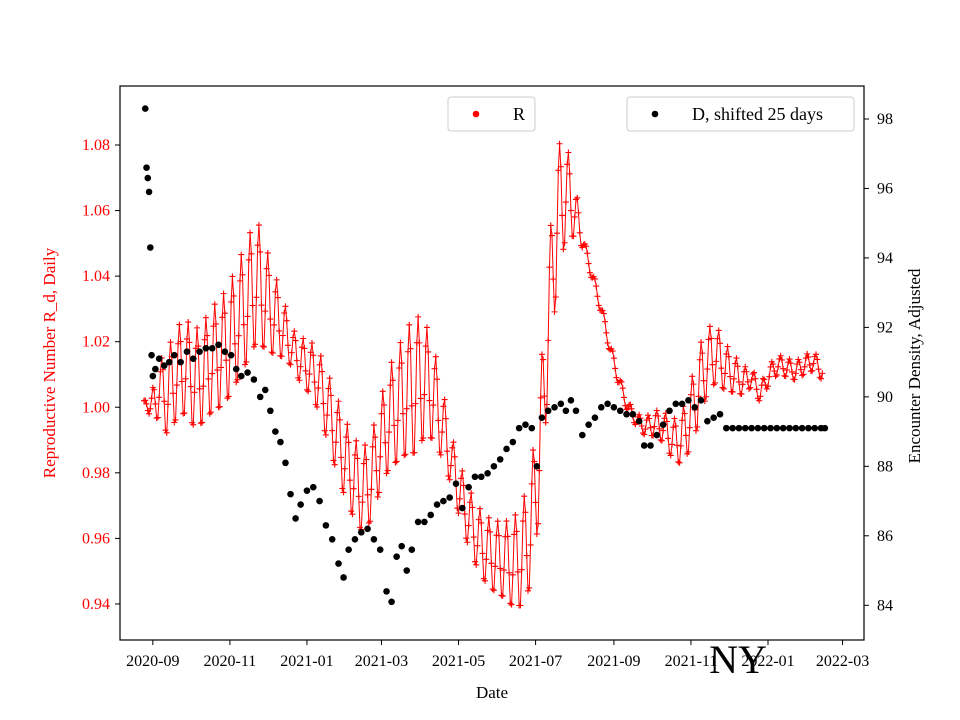 The height and width of the screenshot is (720, 960). I want to click on y-left-tick-label: 1.04, so click(96, 276).